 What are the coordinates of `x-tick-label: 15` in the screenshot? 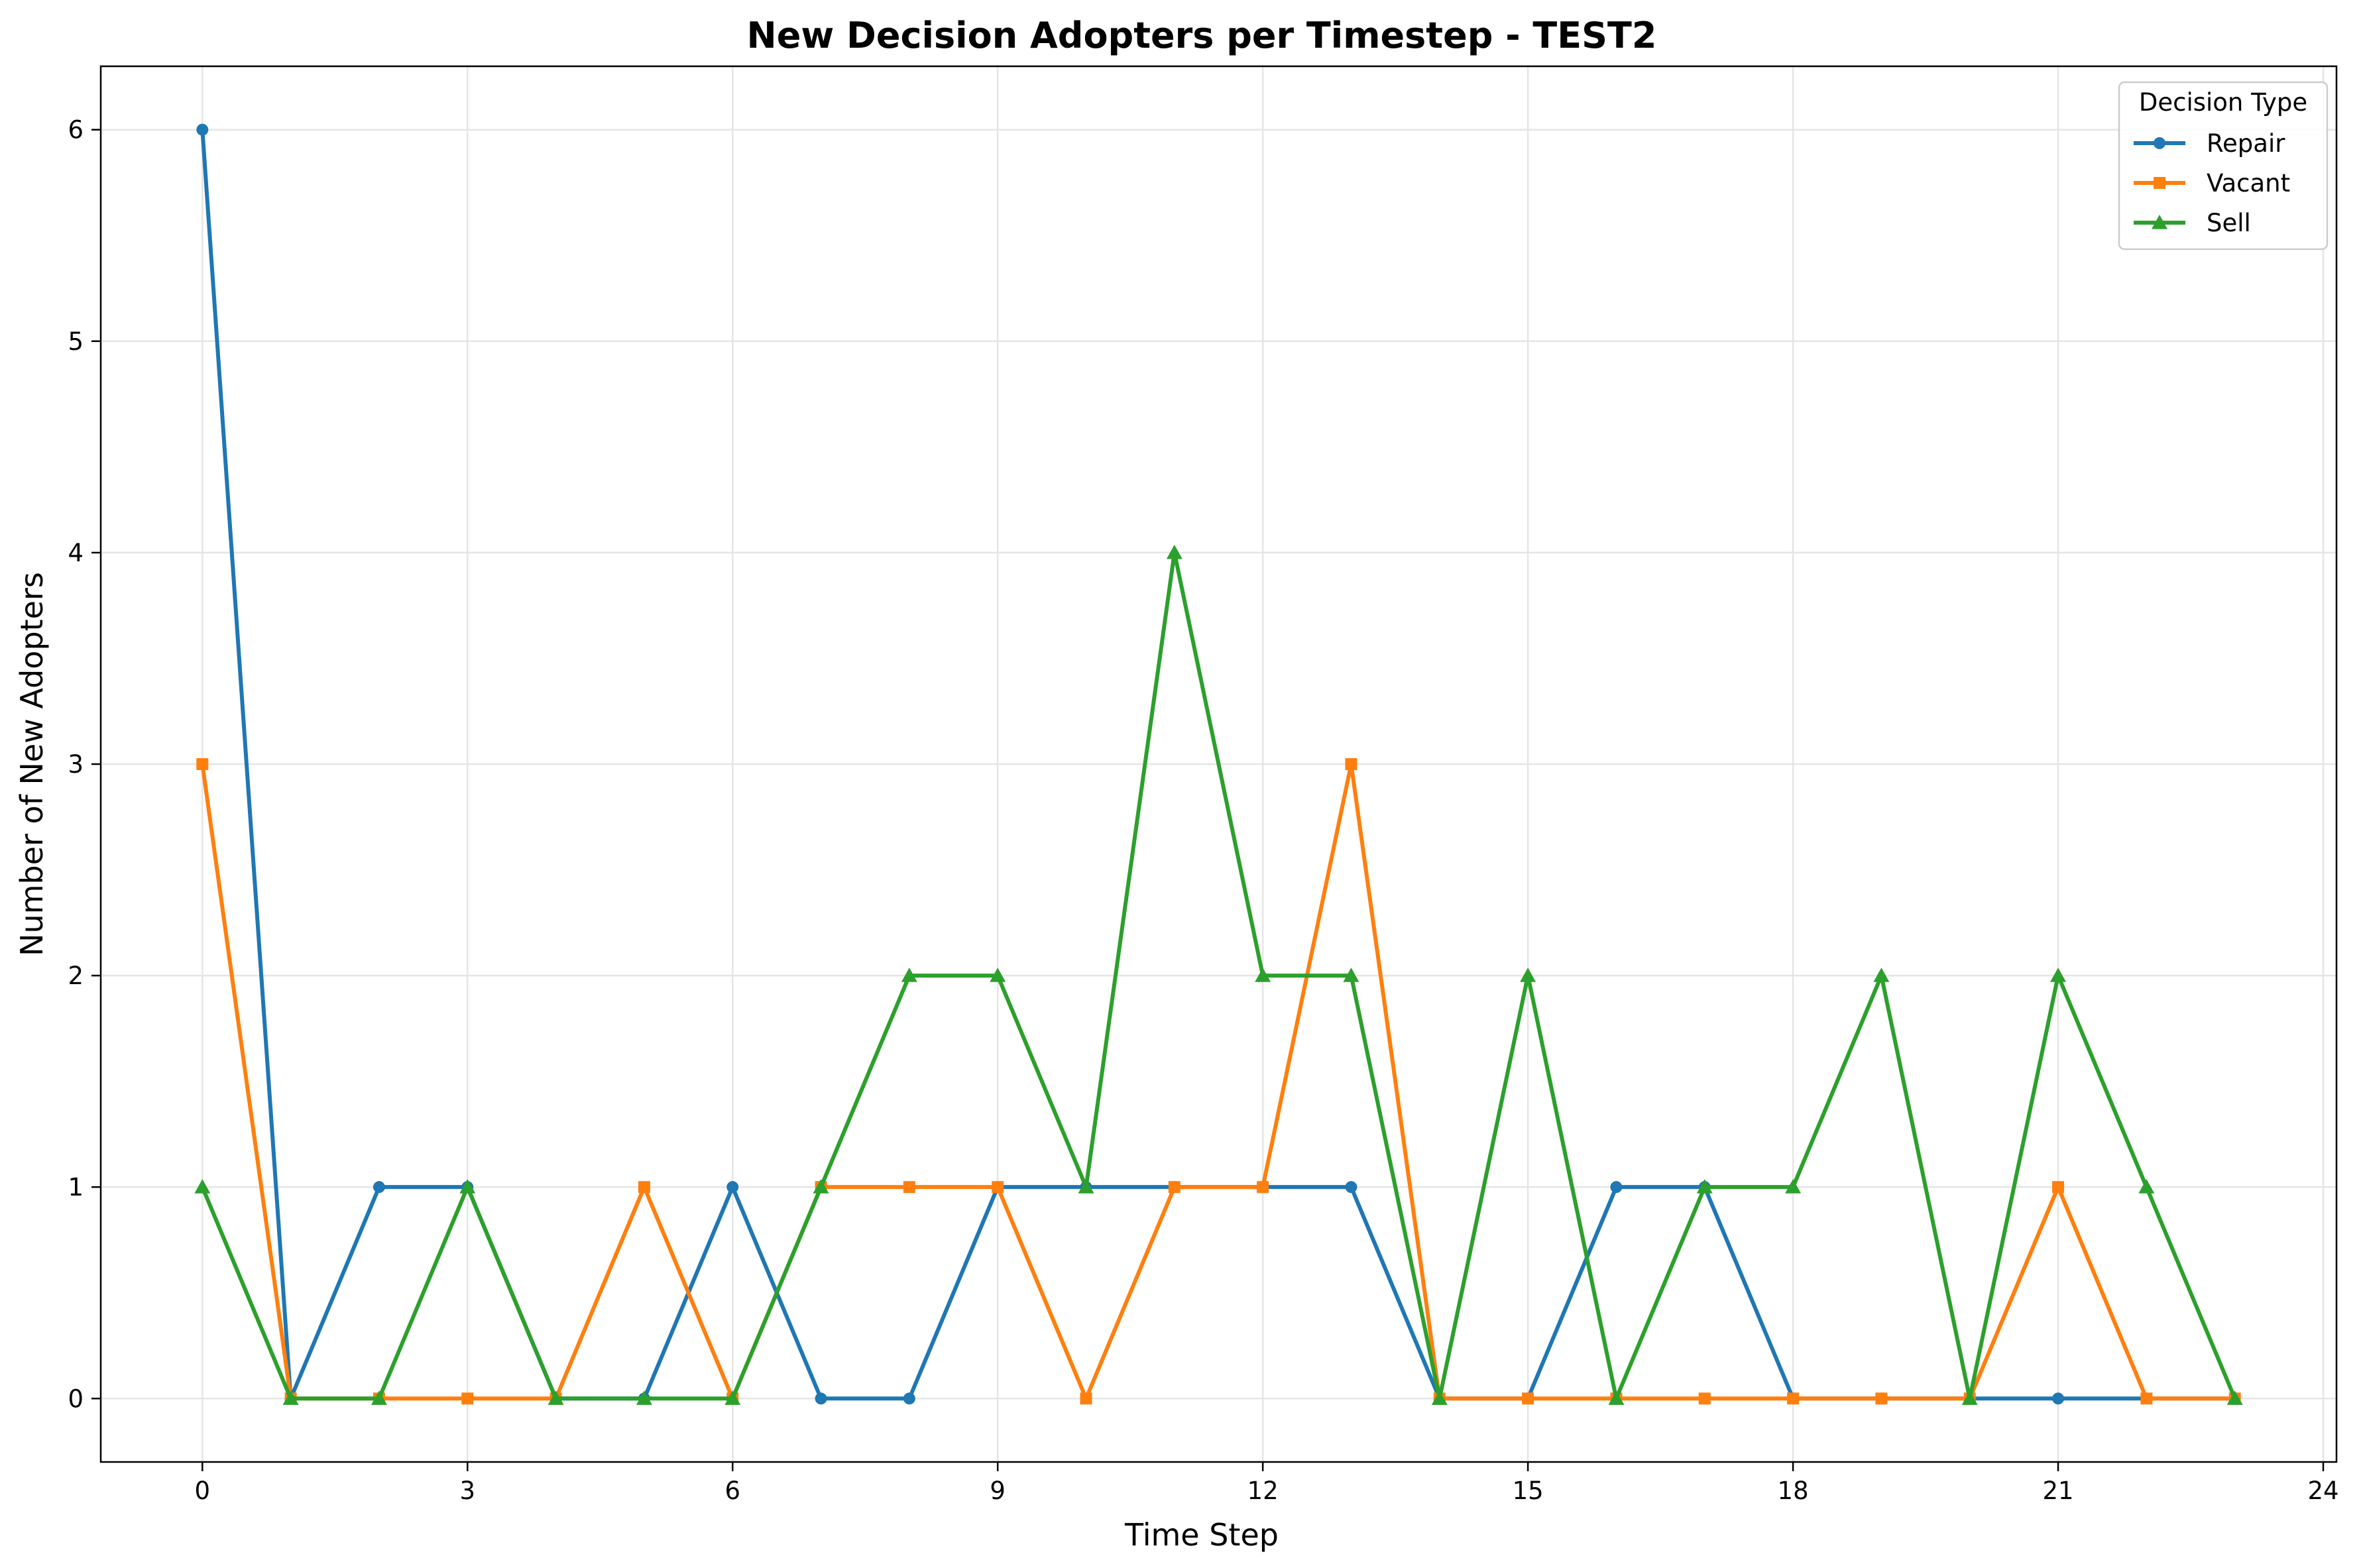 It's located at (1528, 1491).